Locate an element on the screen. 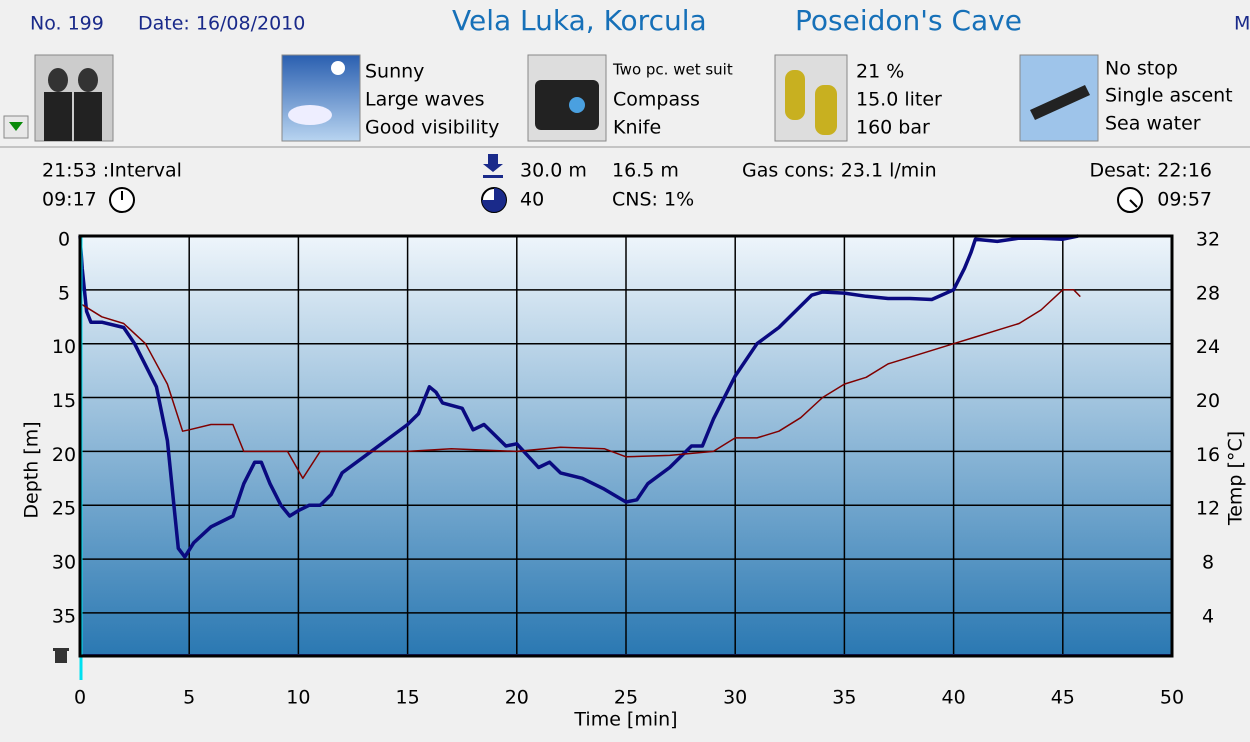 The height and width of the screenshot is (742, 1250). y-tick-label: 15 is located at coordinates (64, 401).